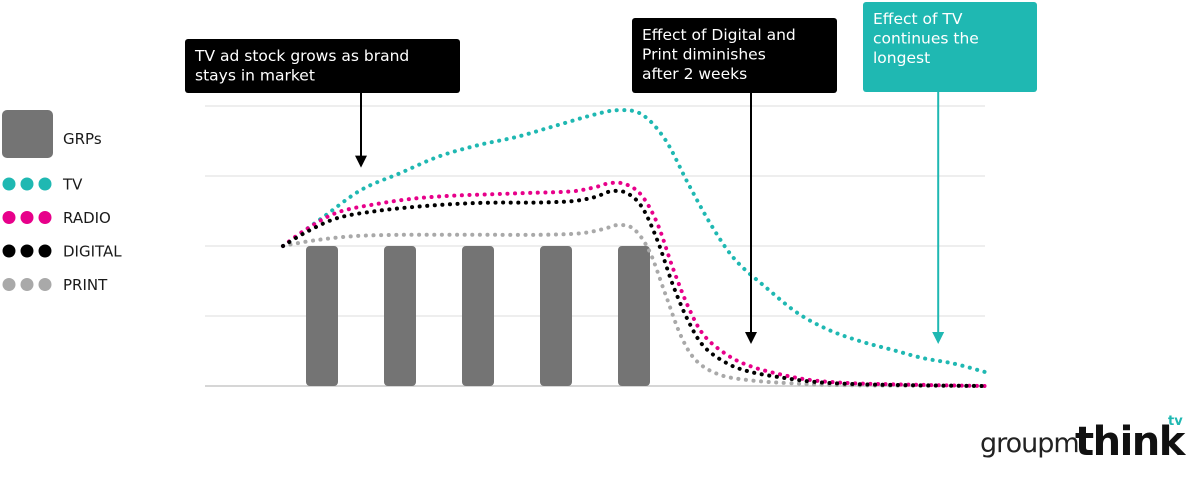 The width and height of the screenshot is (1200, 477). What do you see at coordinates (901, 58) in the screenshot?
I see `callout-text-line: longest` at bounding box center [901, 58].